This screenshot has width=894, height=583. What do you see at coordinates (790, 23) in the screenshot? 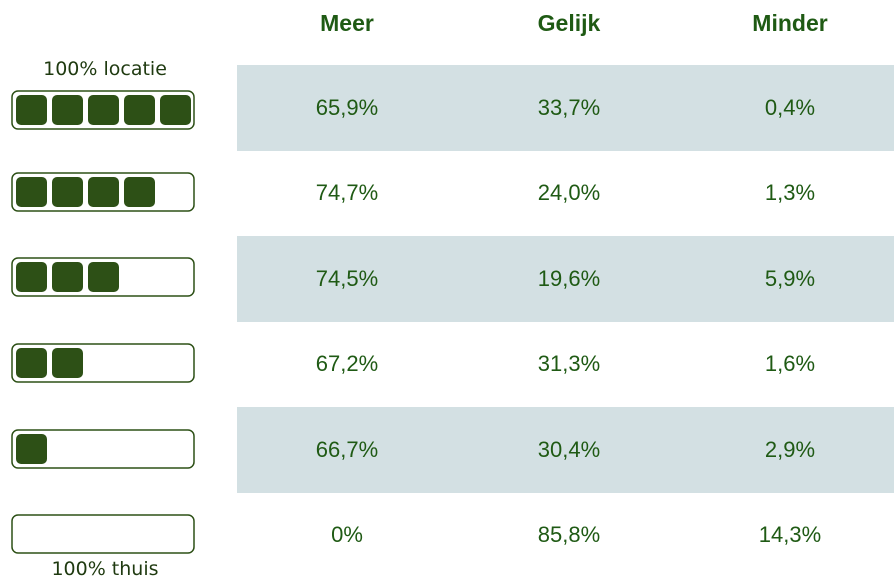
I see `column-header: Minder` at bounding box center [790, 23].